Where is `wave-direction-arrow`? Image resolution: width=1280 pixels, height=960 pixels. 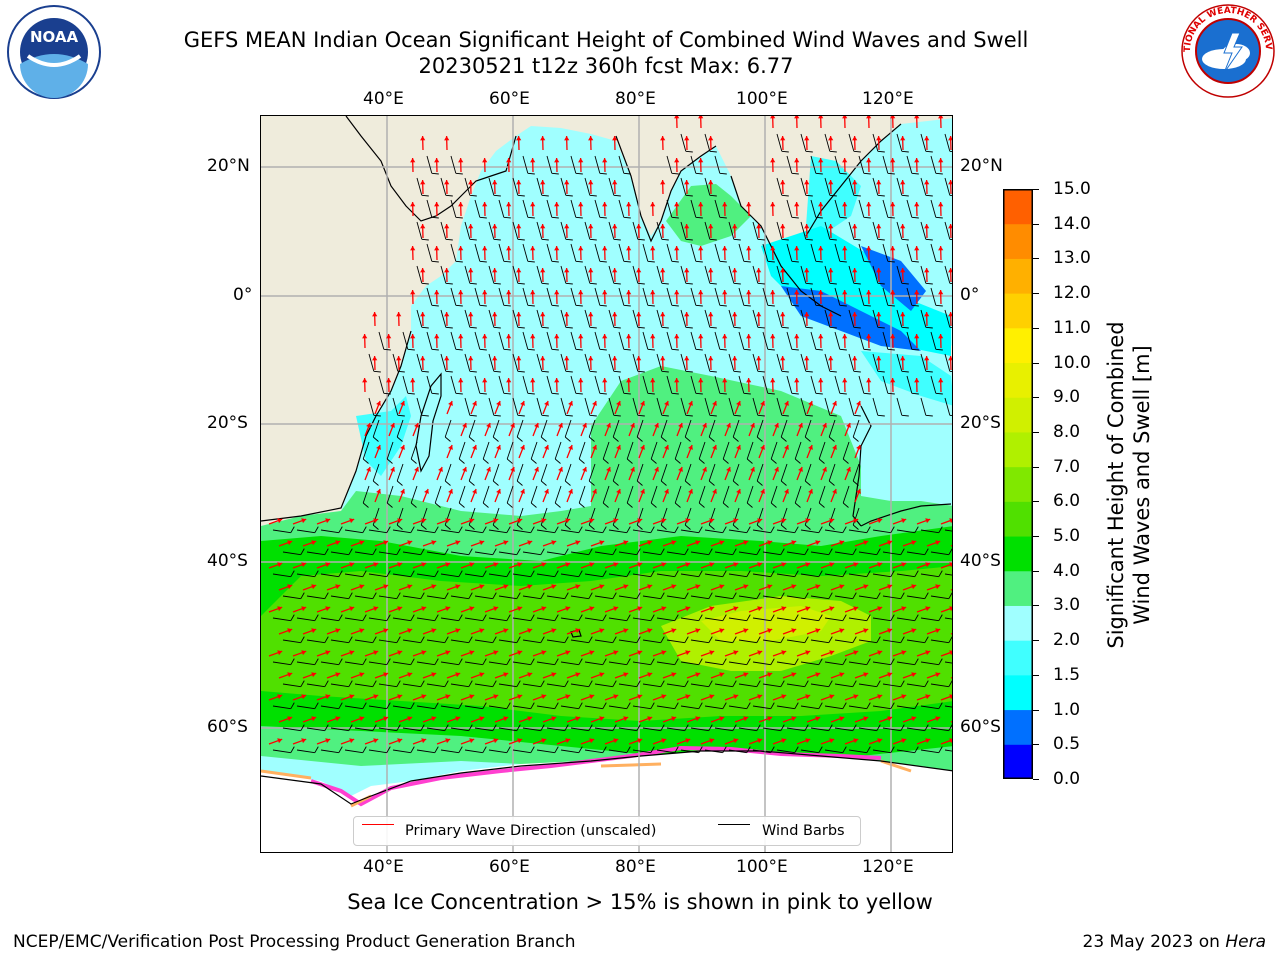
wave-direction-arrow is located at coordinates (946, 698).